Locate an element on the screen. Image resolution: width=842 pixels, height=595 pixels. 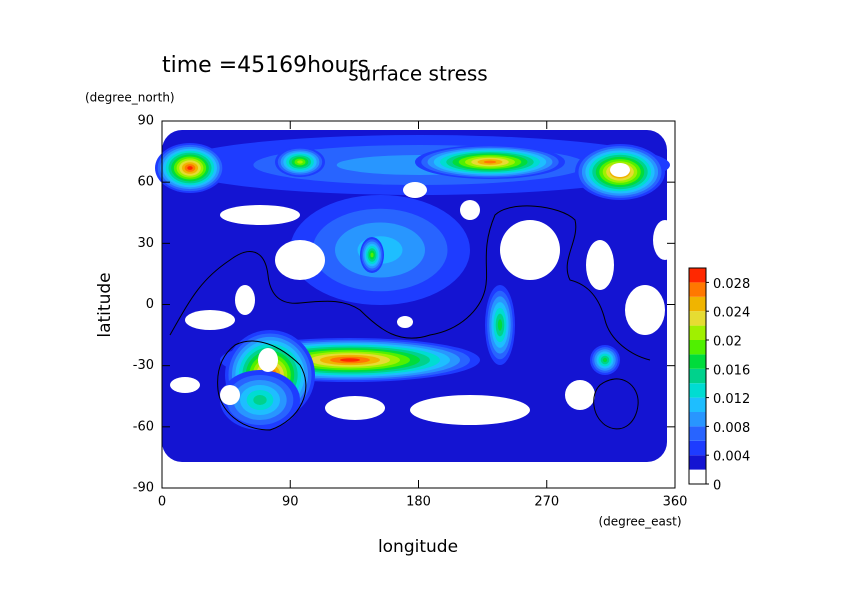
y-axis-label: latitude is located at coordinates (105, 304).